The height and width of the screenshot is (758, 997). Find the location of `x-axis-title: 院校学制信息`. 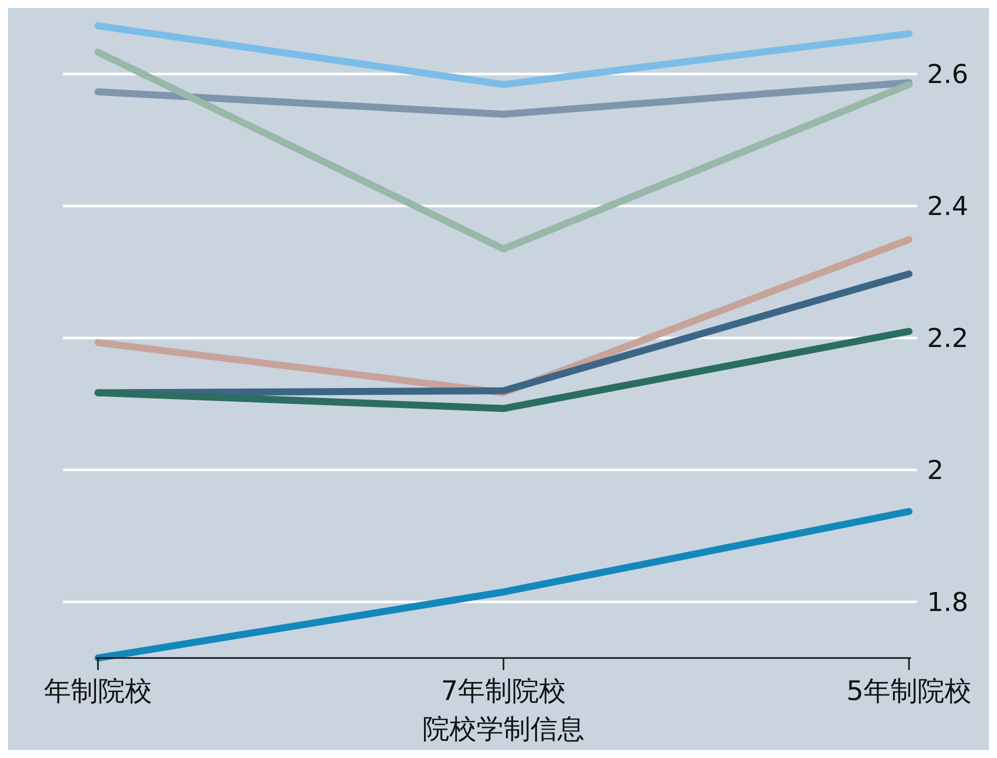

x-axis-title: 院校学制信息 is located at coordinates (503, 729).